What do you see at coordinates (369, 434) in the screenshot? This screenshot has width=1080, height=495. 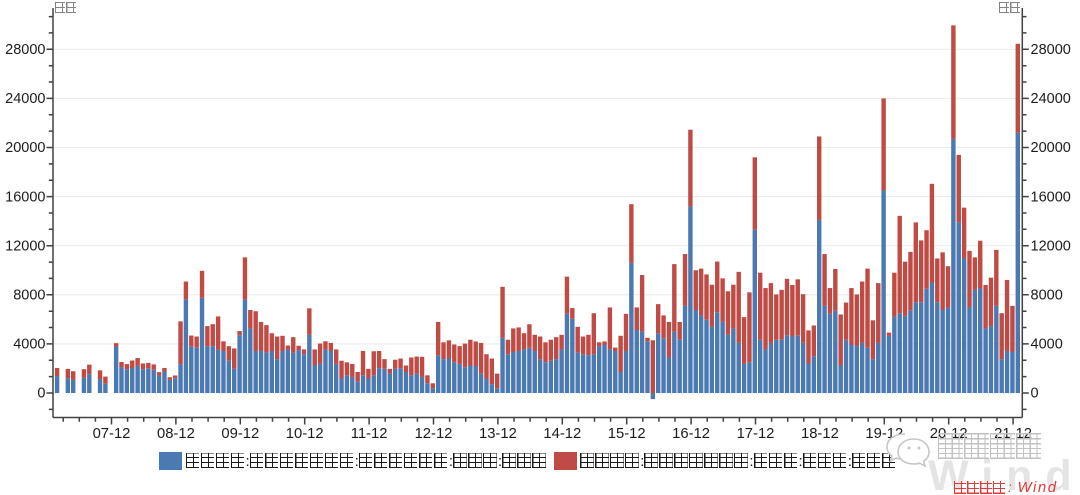 I see `svg-text: 11-12` at bounding box center [369, 434].